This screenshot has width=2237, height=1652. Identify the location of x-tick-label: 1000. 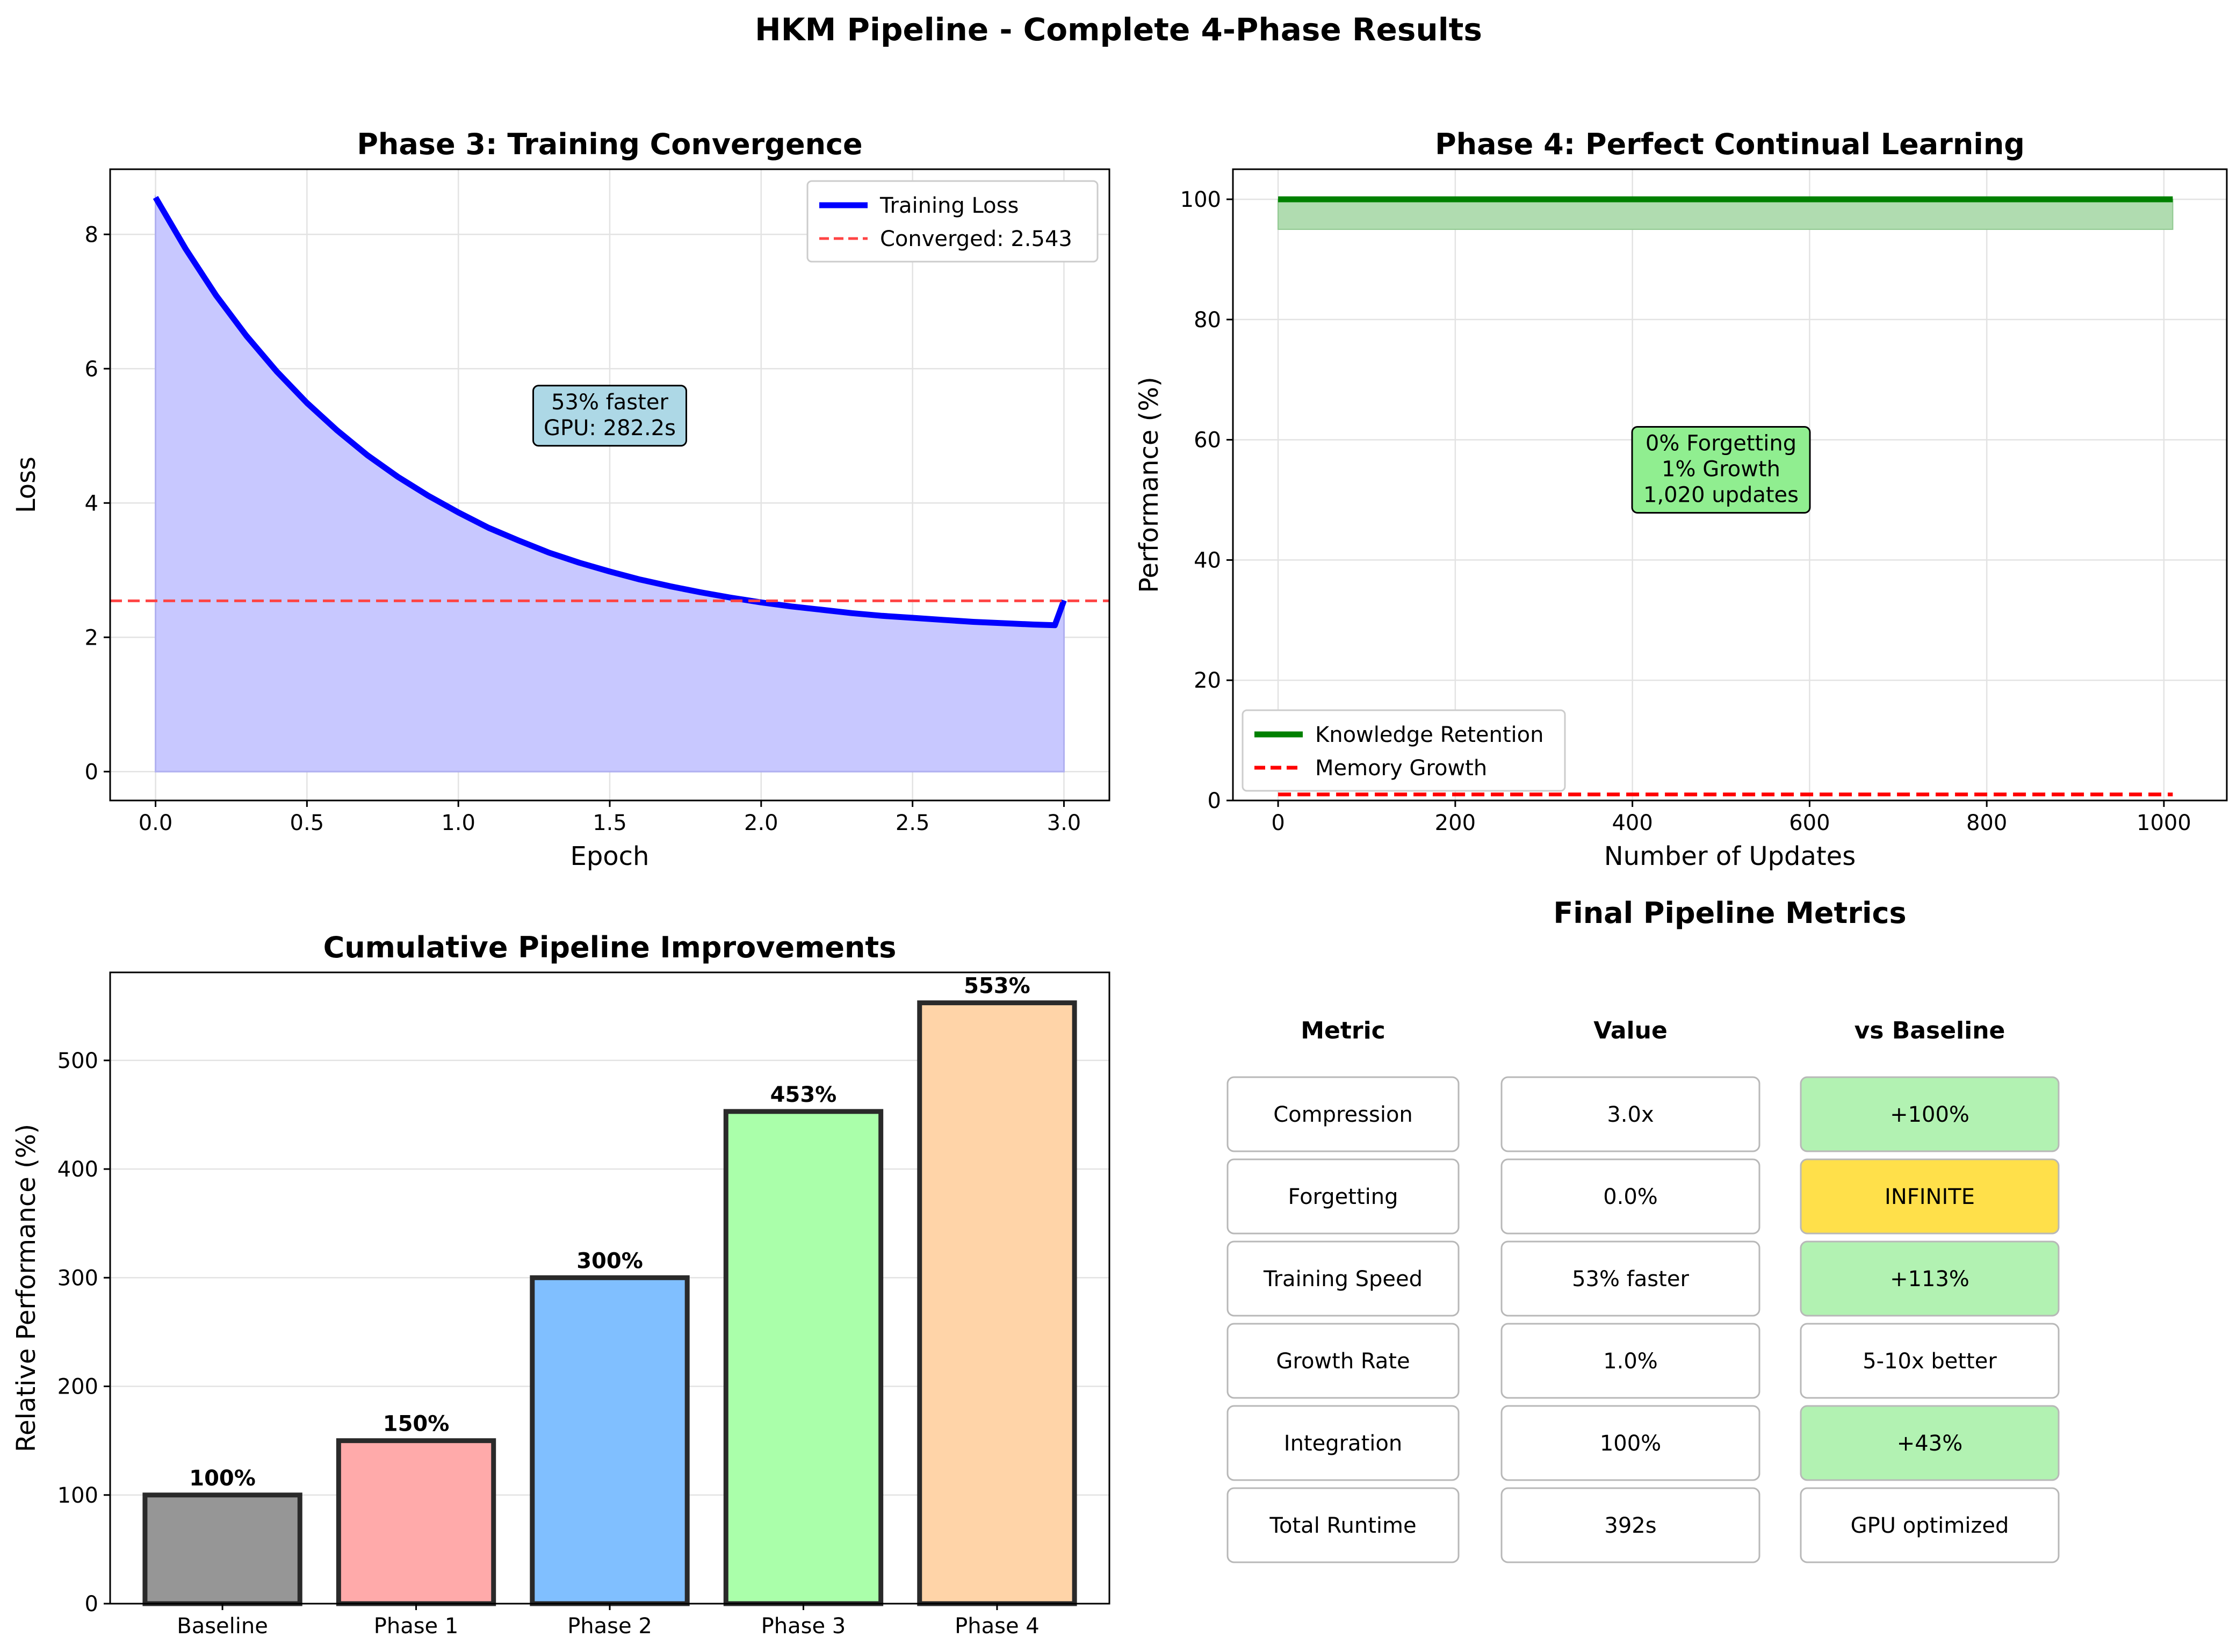
(2164, 823).